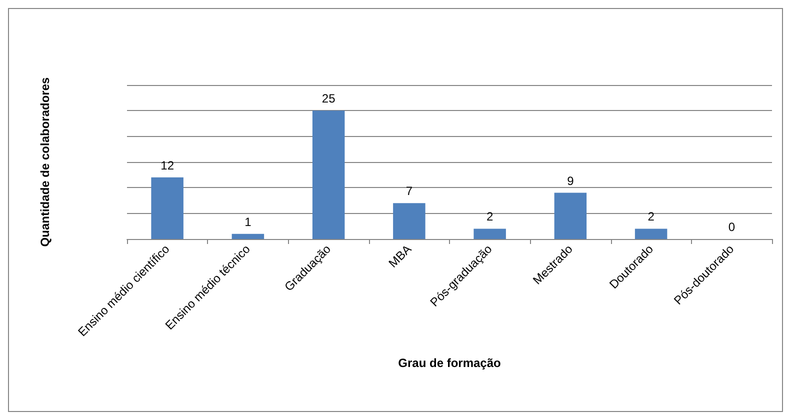 Image resolution: width=791 pixels, height=420 pixels. What do you see at coordinates (329, 99) in the screenshot?
I see `data-label: 25` at bounding box center [329, 99].